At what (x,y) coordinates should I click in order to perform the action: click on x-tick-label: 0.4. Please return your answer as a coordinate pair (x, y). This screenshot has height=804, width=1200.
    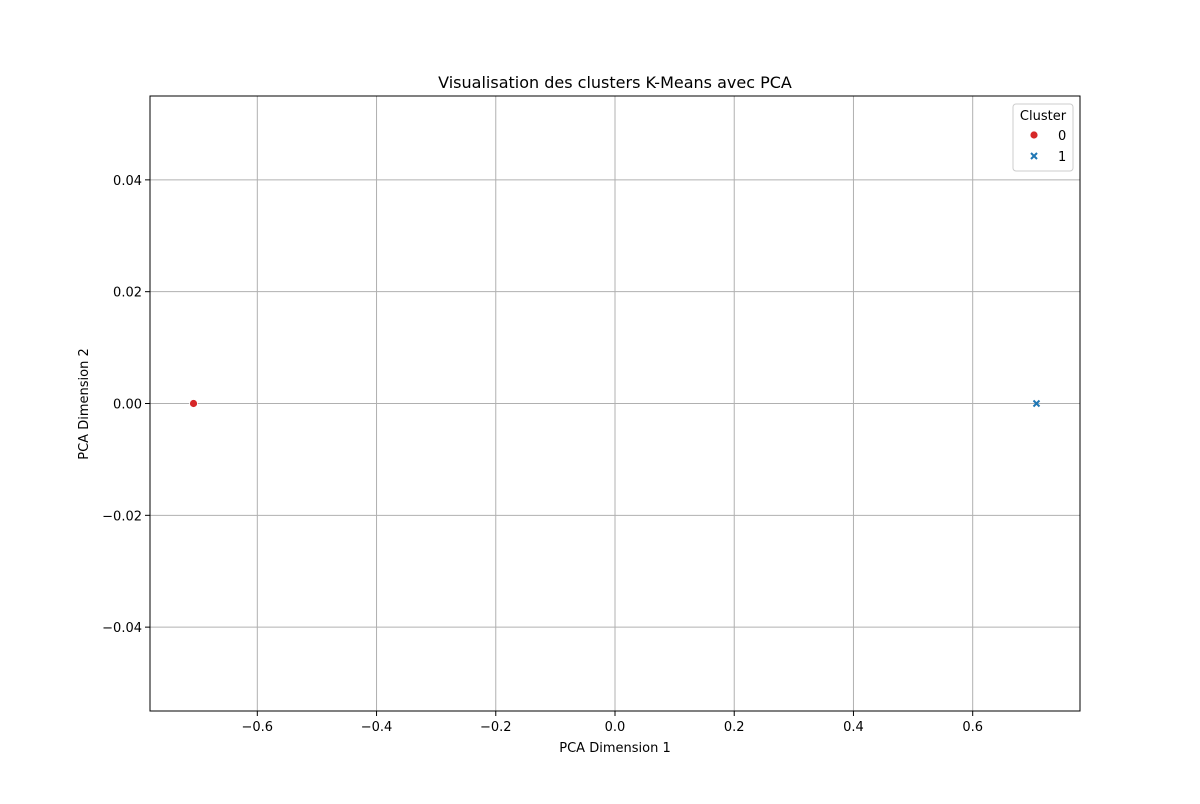
    Looking at the image, I should click on (853, 727).